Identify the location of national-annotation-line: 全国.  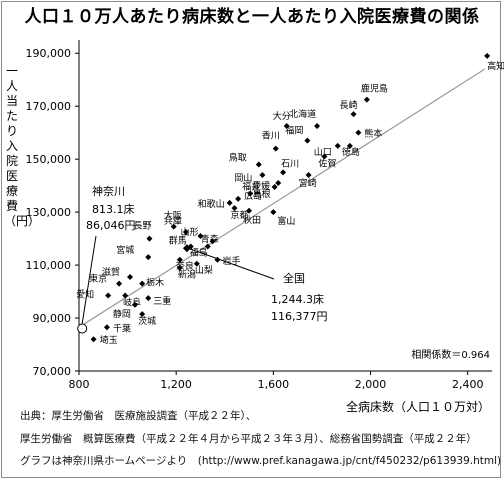
(294, 278).